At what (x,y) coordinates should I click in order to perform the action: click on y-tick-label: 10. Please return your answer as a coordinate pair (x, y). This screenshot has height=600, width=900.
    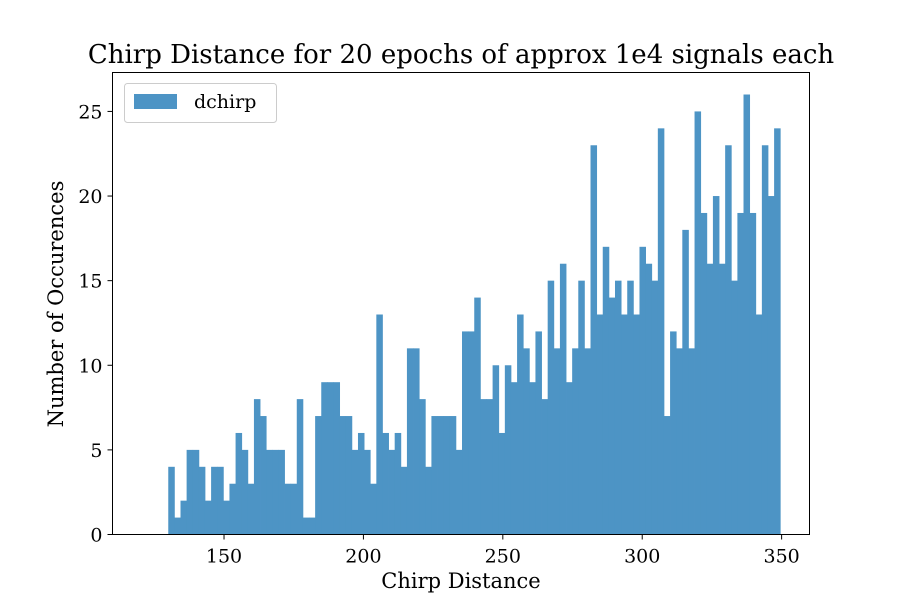
    Looking at the image, I should click on (90, 366).